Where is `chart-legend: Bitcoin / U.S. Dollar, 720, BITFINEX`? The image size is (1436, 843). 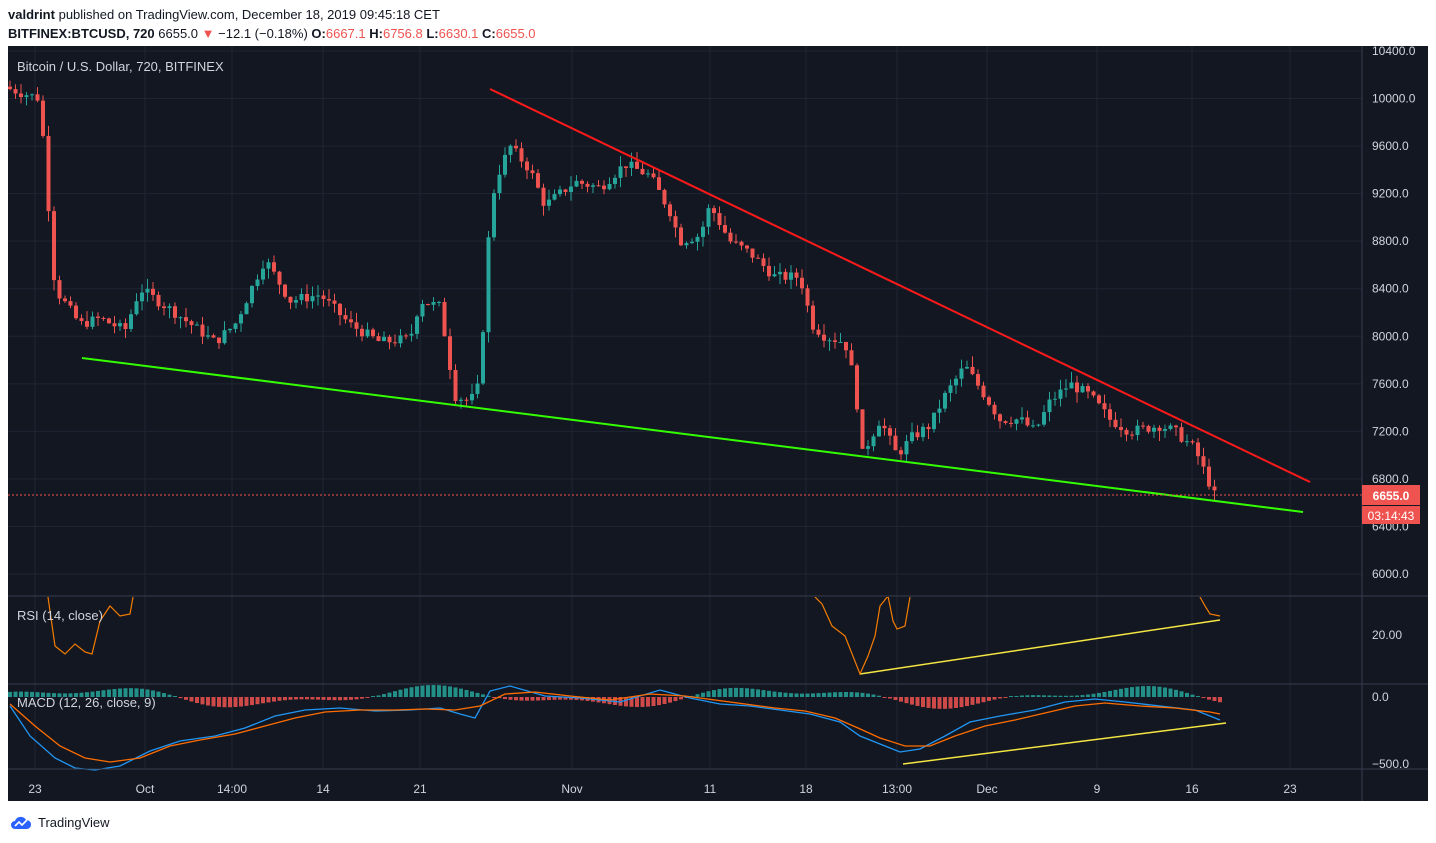
chart-legend: Bitcoin / U.S. Dollar, 720, BITFINEX is located at coordinates (120, 66).